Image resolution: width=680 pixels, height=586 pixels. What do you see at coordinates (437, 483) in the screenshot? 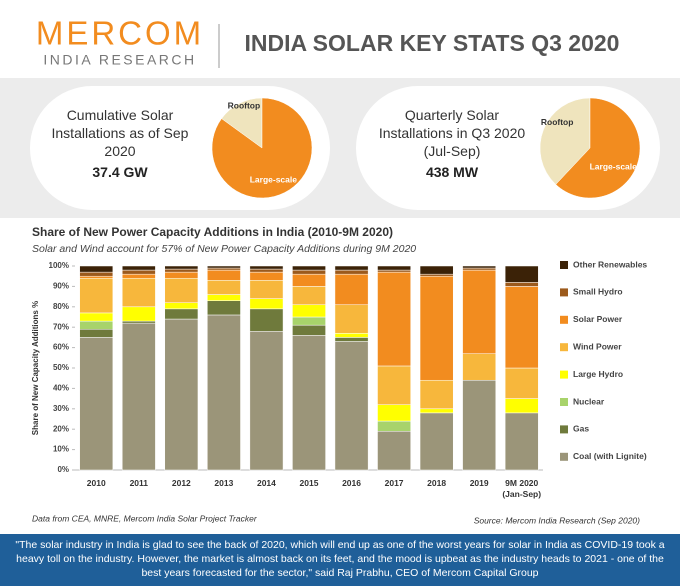
I see `x-tick-label: 2018` at bounding box center [437, 483].